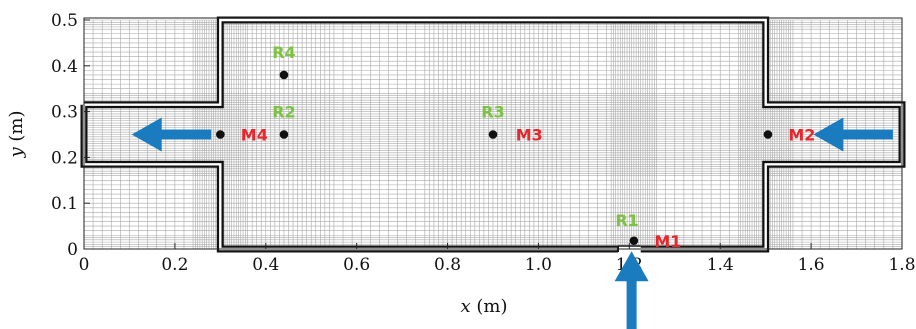 This screenshot has height=329, width=916. Describe the element at coordinates (801, 135) in the screenshot. I see `probe-label-m2: M2` at that location.